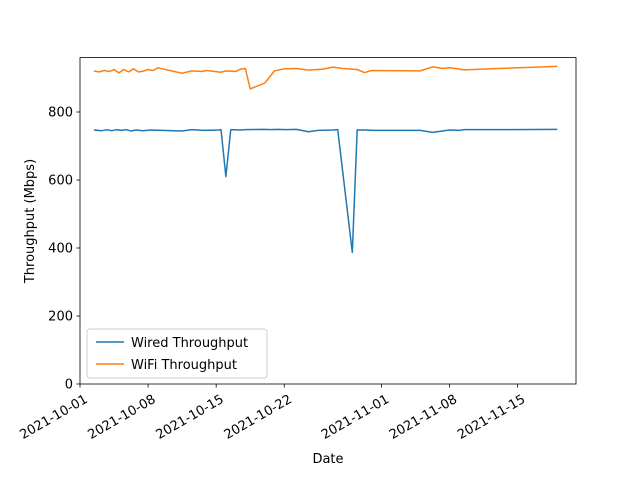  I want to click on y-tick-label: 400, so click(60, 249).